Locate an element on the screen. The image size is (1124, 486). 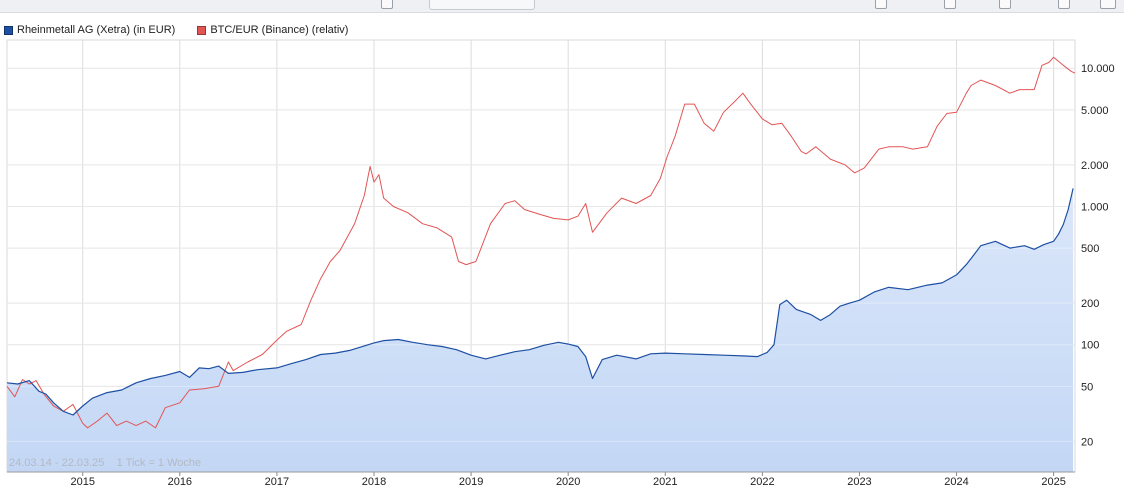
range-note: 24.03.14 - 22.03.25 1 Tick = 1 Woche is located at coordinates (105, 463).